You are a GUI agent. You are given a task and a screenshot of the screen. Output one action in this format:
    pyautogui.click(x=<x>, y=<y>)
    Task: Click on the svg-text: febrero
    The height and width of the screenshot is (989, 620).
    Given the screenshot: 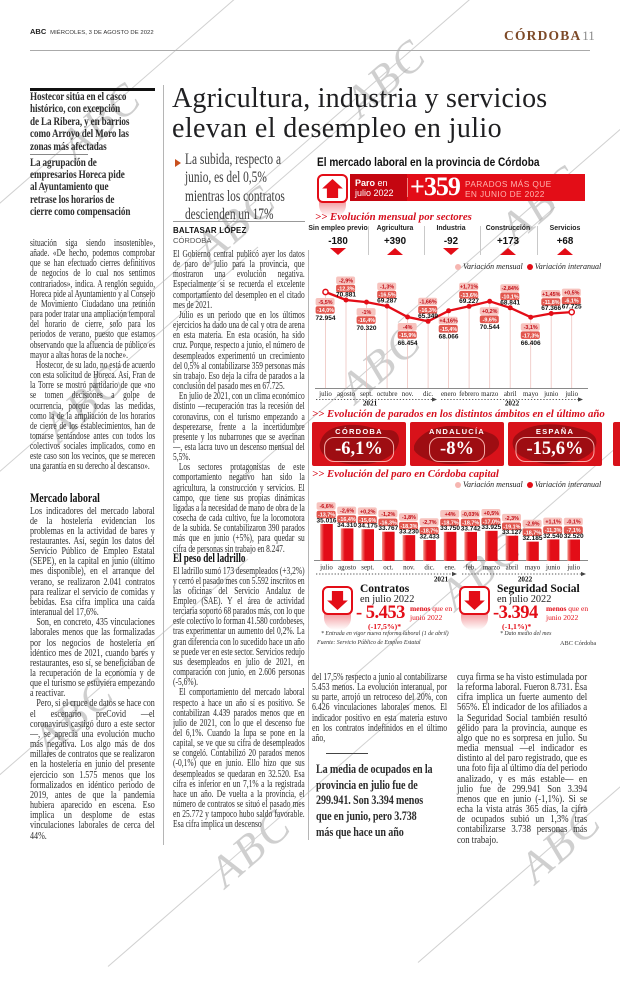 What is the action you would take?
    pyautogui.click(x=469, y=394)
    